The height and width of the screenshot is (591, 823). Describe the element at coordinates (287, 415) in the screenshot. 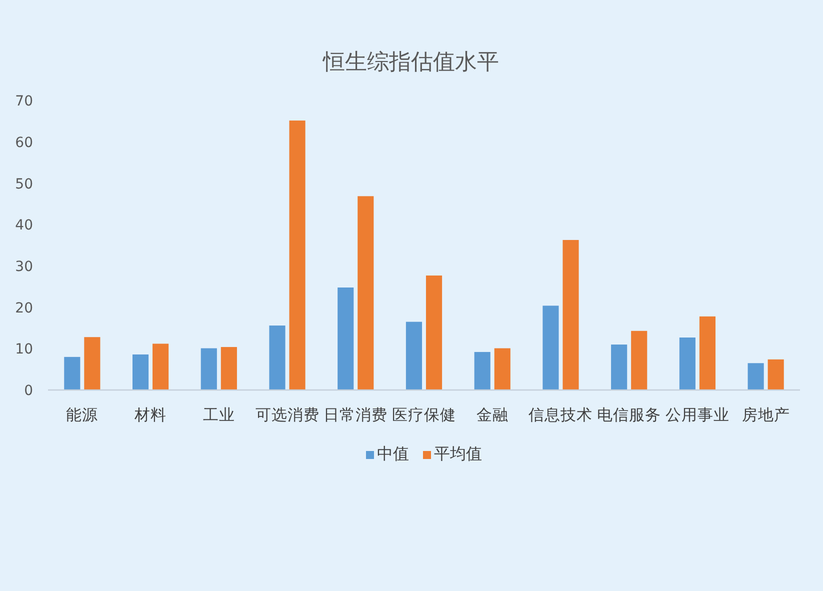

I see `x-tick-label: 可选消费` at that location.